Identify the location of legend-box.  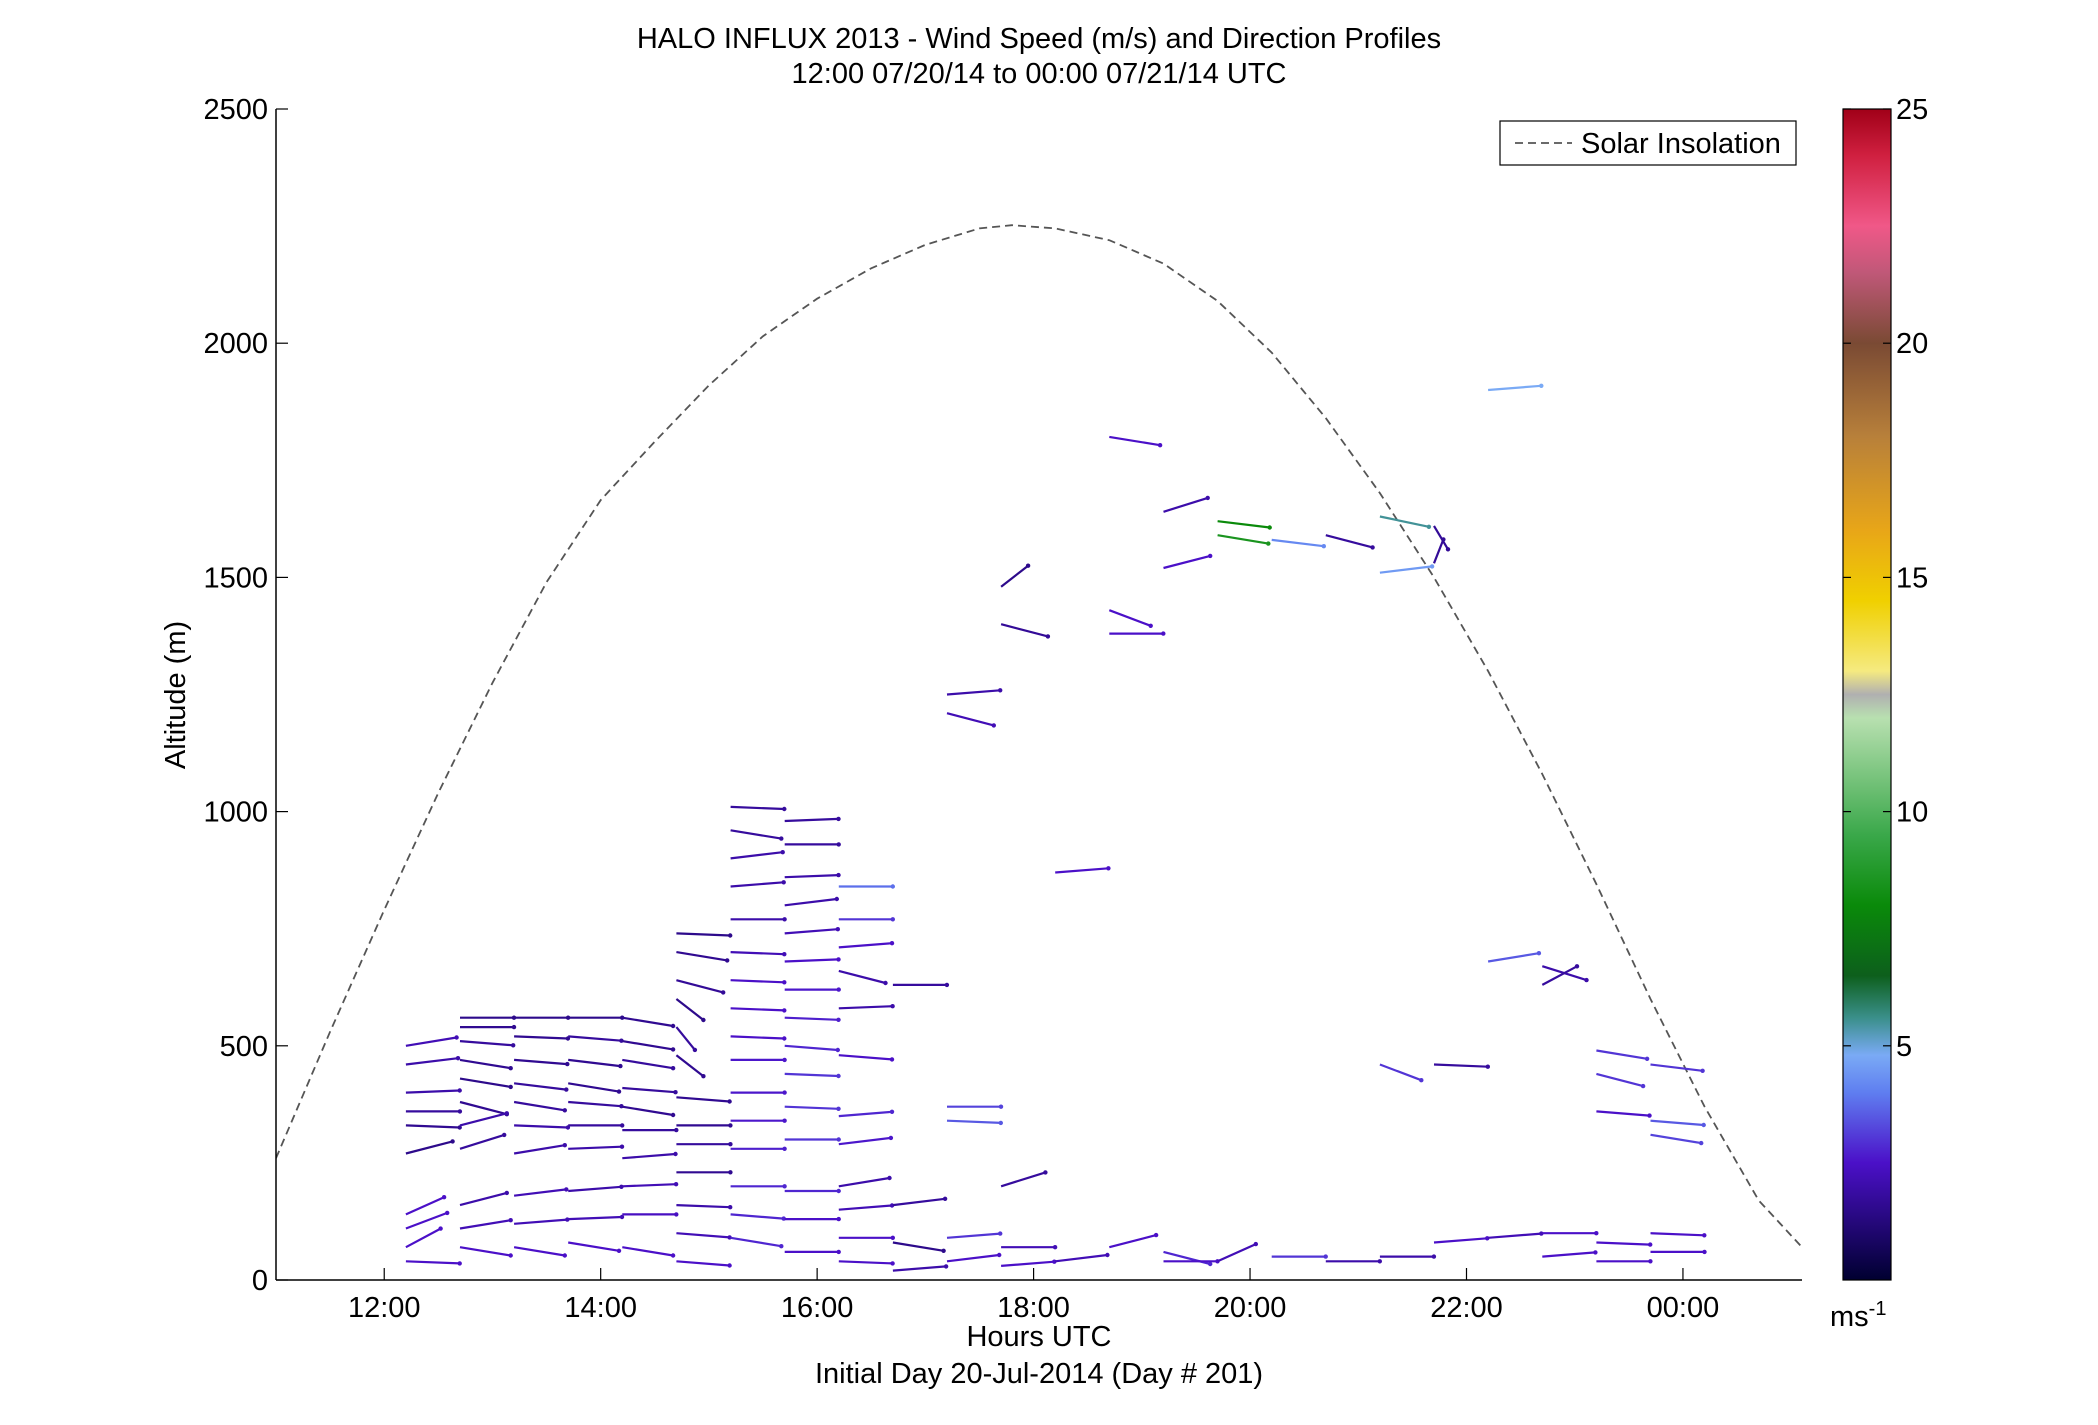
(1648, 143).